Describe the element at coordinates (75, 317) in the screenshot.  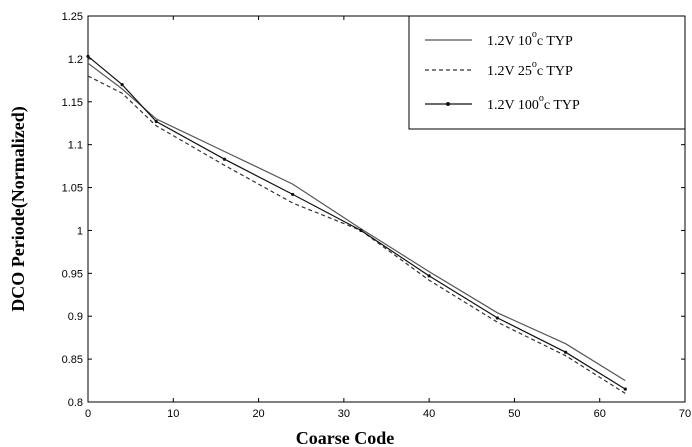
I see `y-tick-label: 0.9` at that location.